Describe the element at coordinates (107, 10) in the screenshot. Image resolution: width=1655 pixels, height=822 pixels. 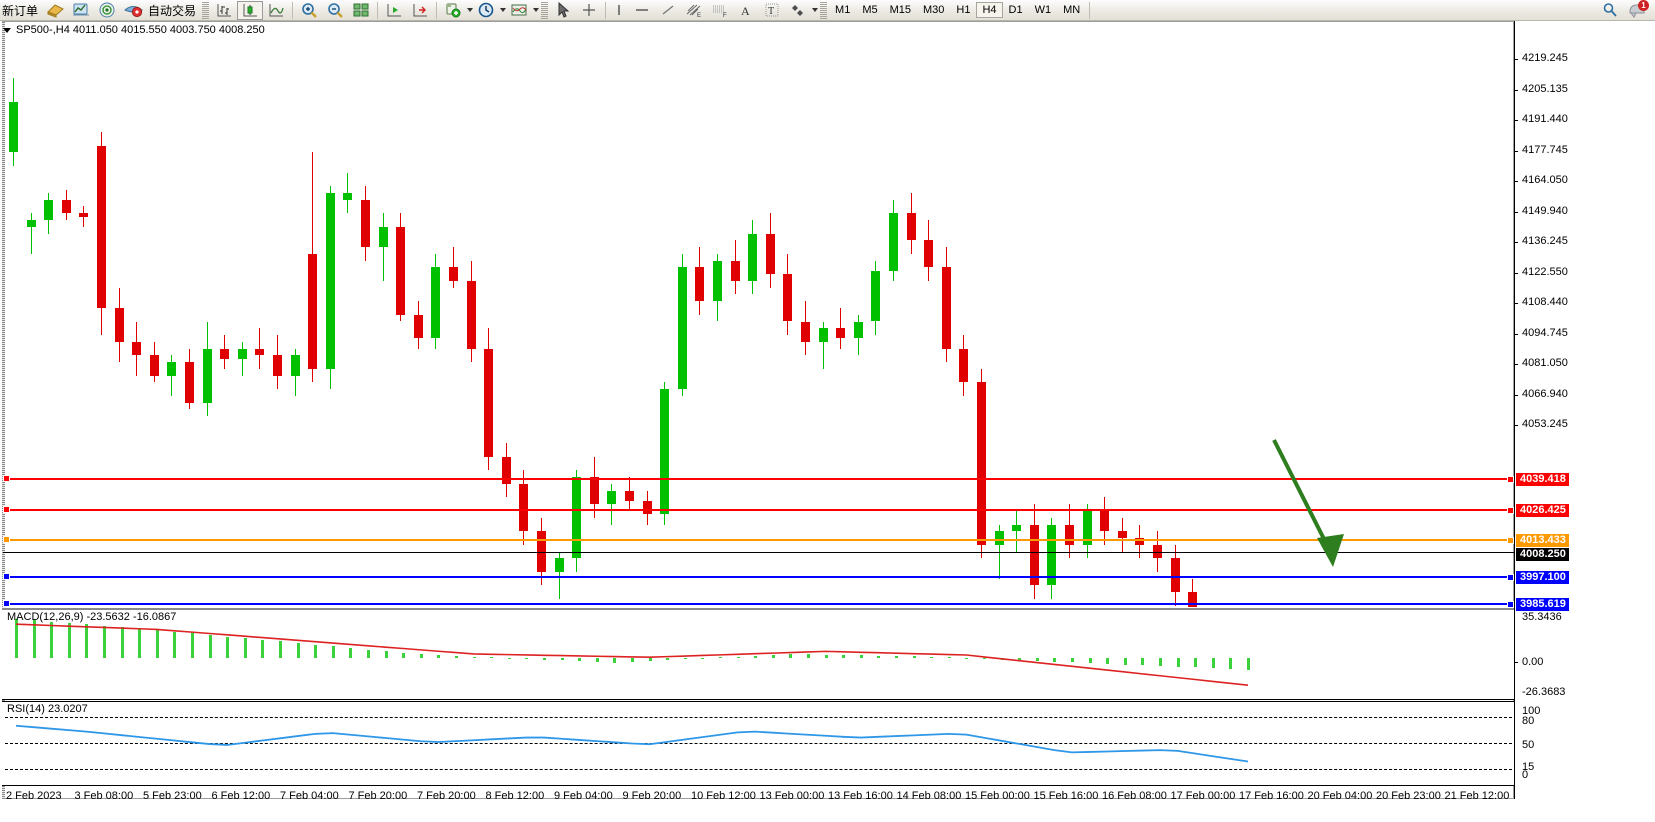
I see `navigator-icon` at that location.